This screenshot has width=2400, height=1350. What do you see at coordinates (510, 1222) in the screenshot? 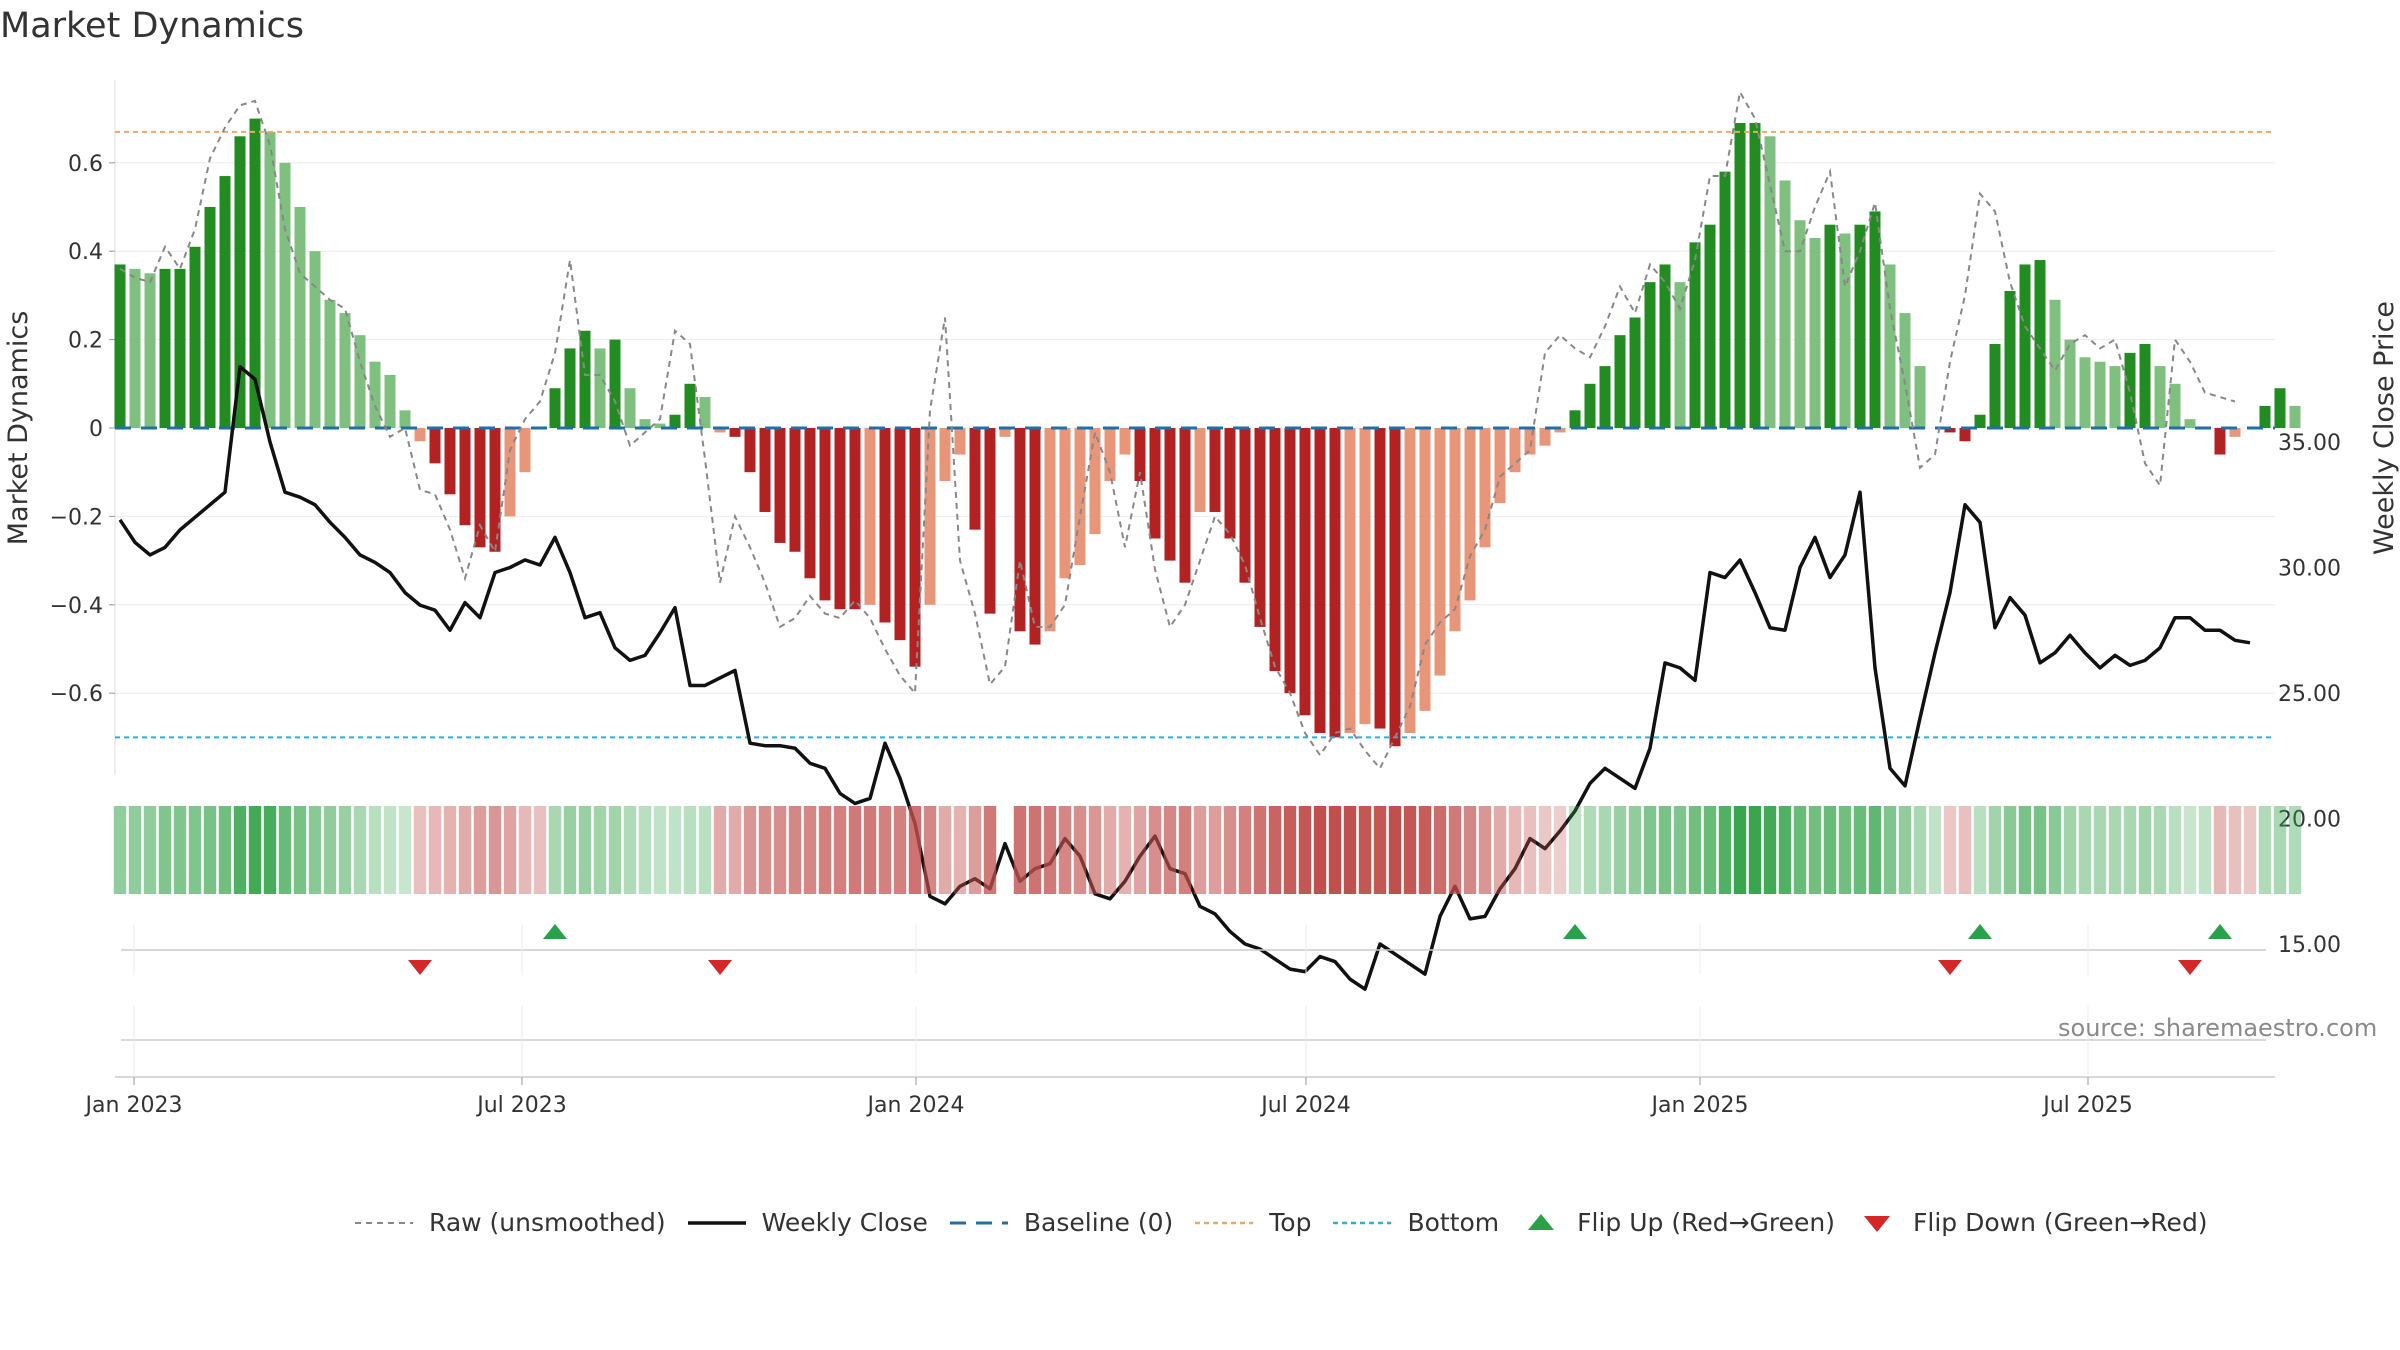
I see `legend-item-raw: Raw (unsmoothed)` at bounding box center [510, 1222].